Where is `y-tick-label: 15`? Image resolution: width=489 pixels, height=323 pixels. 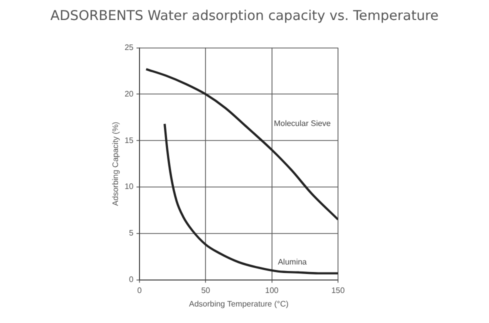
y-tick-label: 15 is located at coordinates (129, 140).